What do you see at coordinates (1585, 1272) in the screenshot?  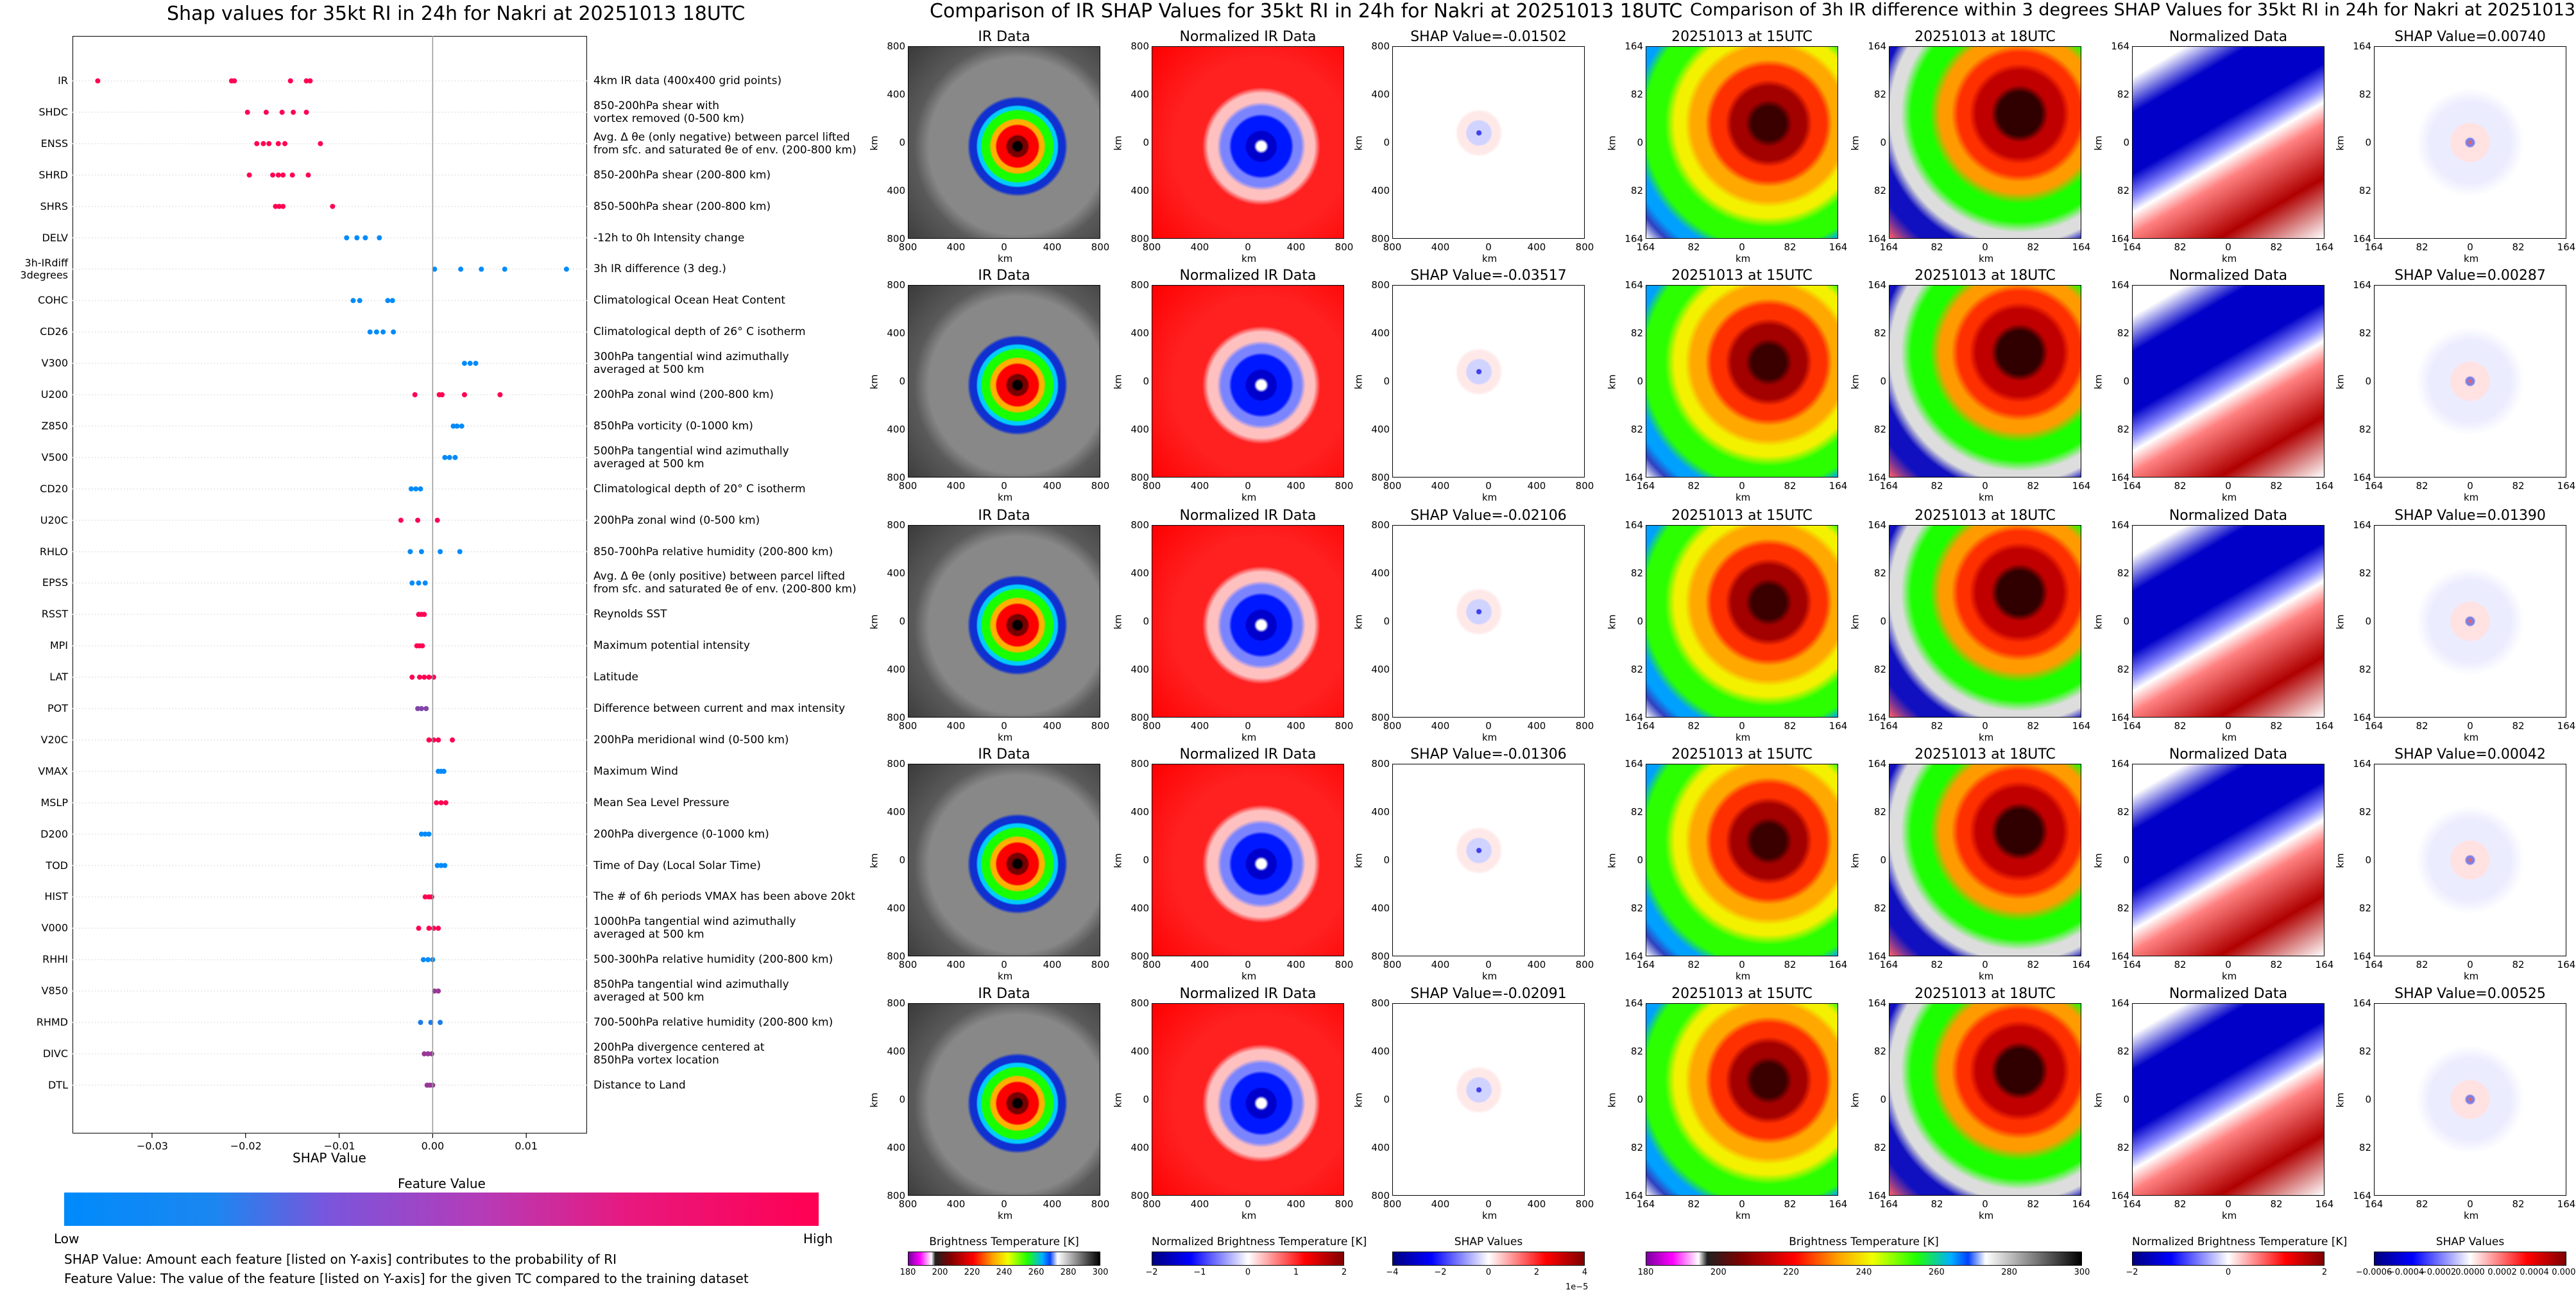 I see `colorbar-tick: 4` at bounding box center [1585, 1272].